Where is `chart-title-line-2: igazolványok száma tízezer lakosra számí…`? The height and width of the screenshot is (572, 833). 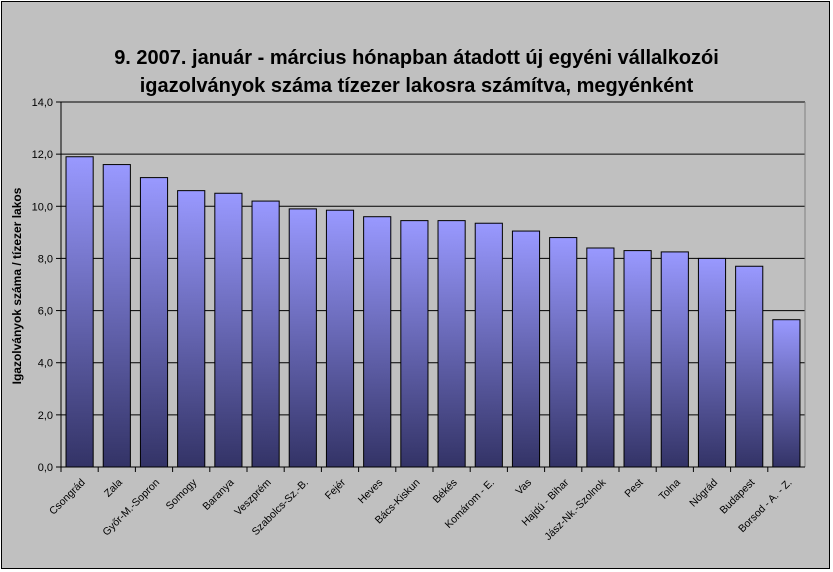 chart-title-line-2: igazolványok száma tízezer lakosra számí… is located at coordinates (416, 86).